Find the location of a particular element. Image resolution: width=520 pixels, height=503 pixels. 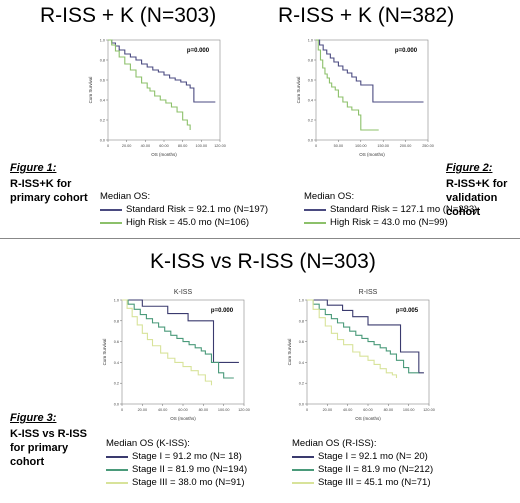

legend-label: High Risk = 43.0 mo (N=99) is located at coordinates (389, 222).